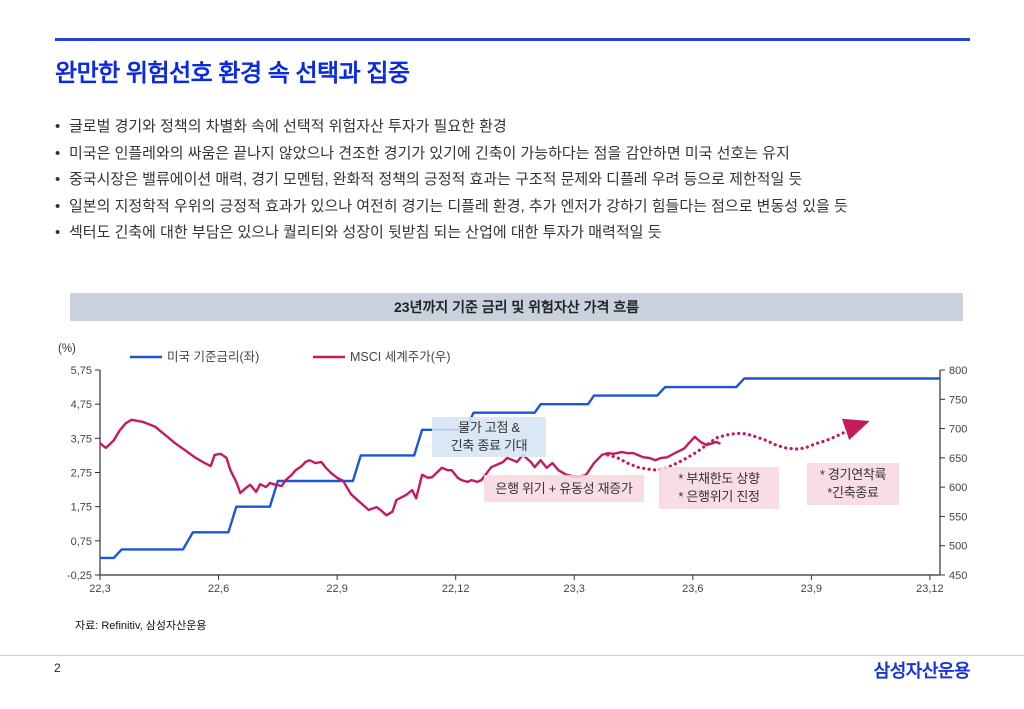  What do you see at coordinates (67, 349) in the screenshot?
I see `left-axis-unit-label: (%)` at bounding box center [67, 349].